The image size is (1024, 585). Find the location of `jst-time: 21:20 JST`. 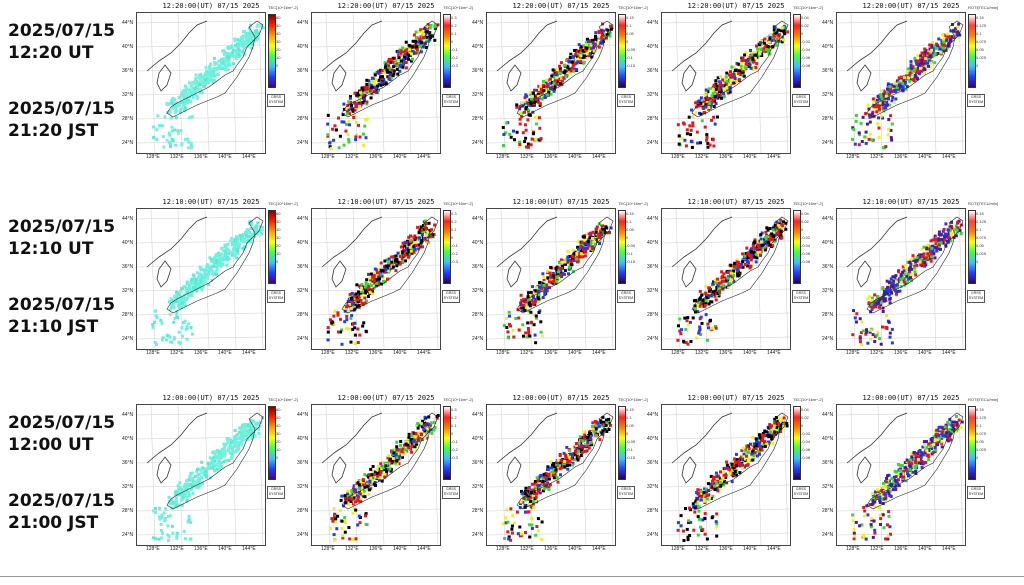

jst-time: 21:20 JST is located at coordinates (53, 131).